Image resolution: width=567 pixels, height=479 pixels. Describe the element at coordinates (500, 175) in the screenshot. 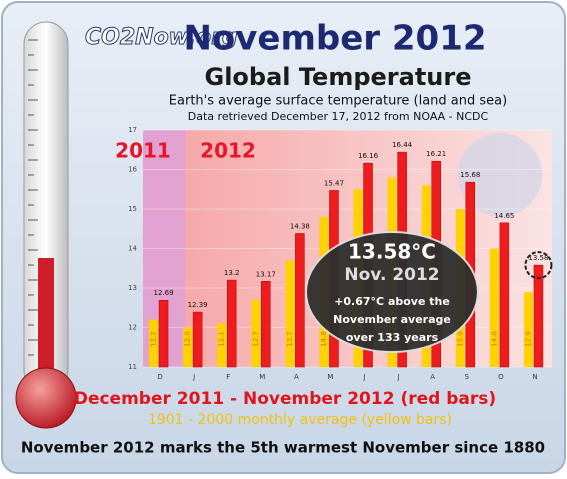

I see `co2-watermark` at that location.